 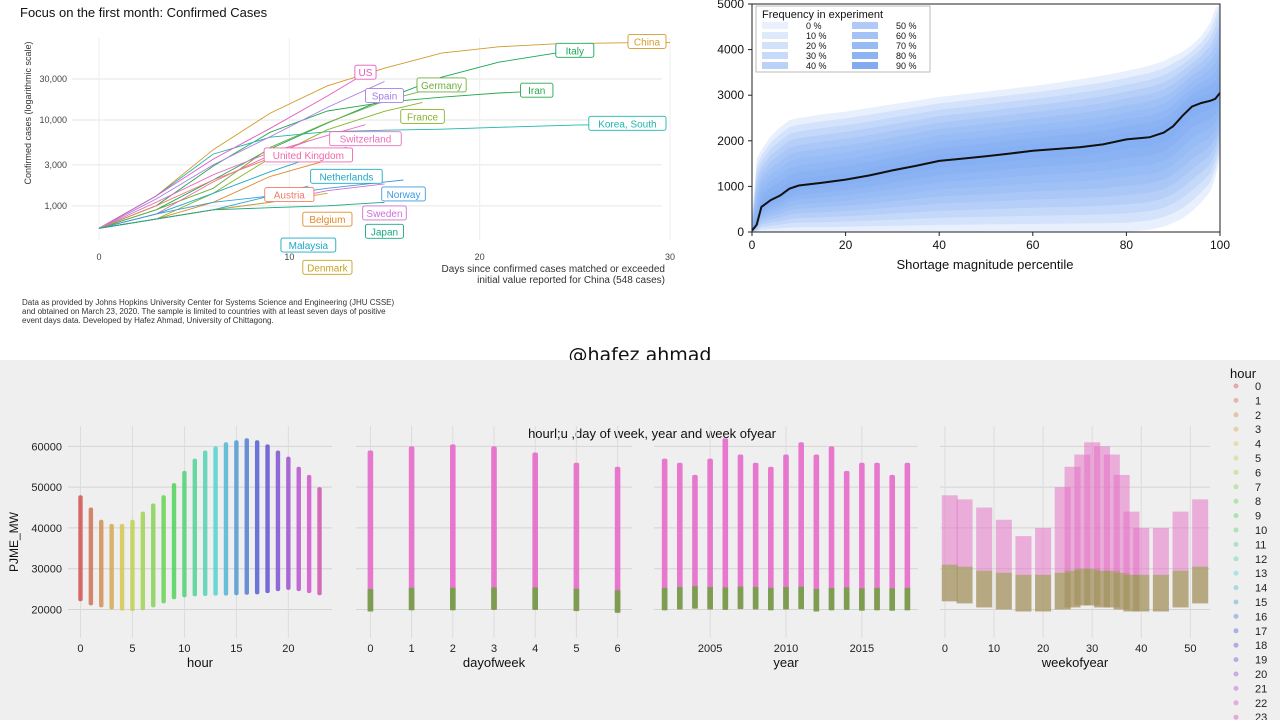 I want to click on pjme-x-tick-label: 2005, so click(x=710, y=649).